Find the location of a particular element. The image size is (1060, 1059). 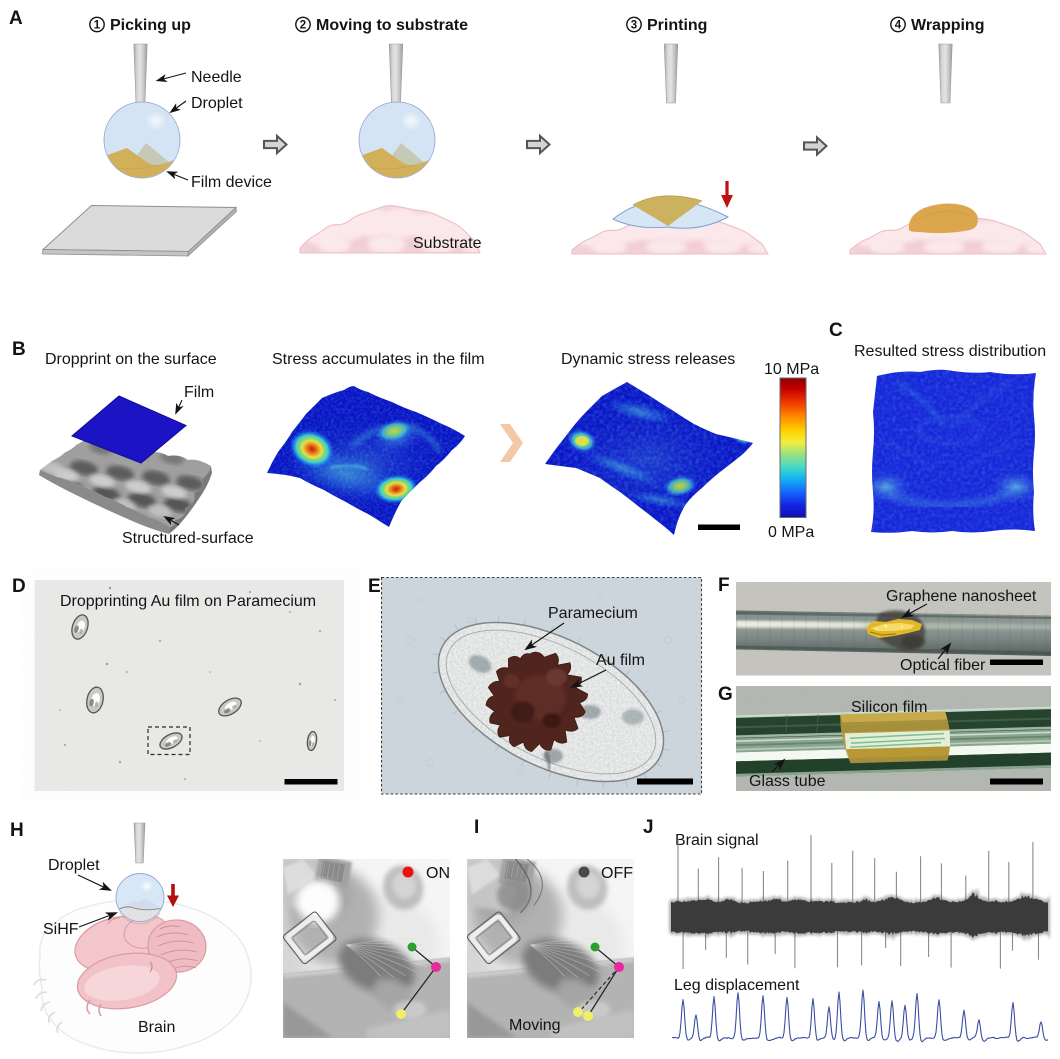

svg-text: G is located at coordinates (725, 694).